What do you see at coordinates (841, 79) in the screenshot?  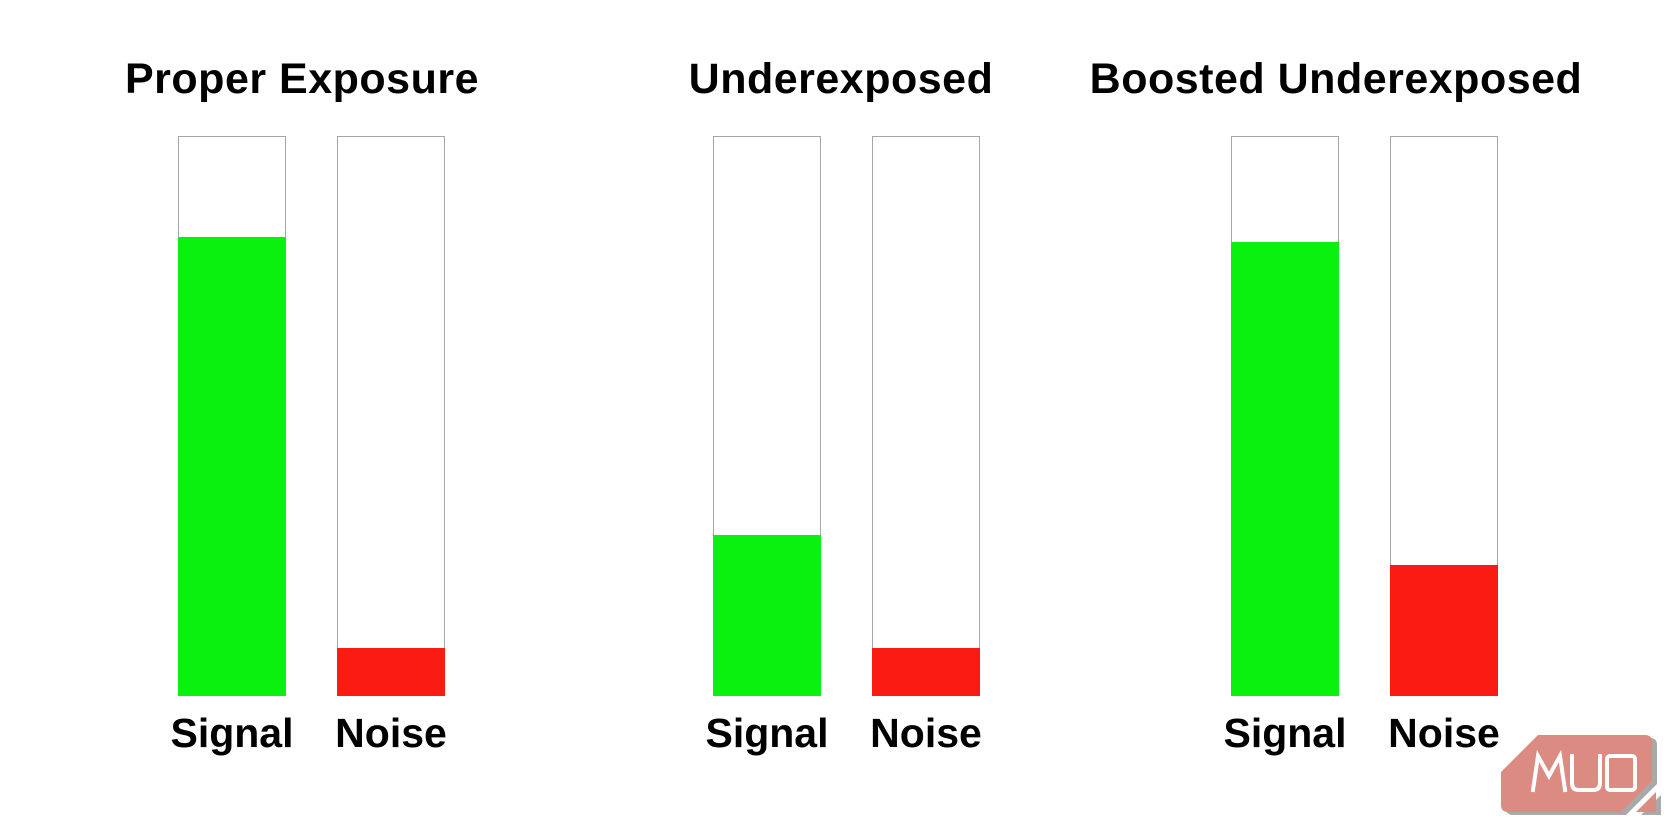 I see `group-title-underexposed: Underexposed` at bounding box center [841, 79].